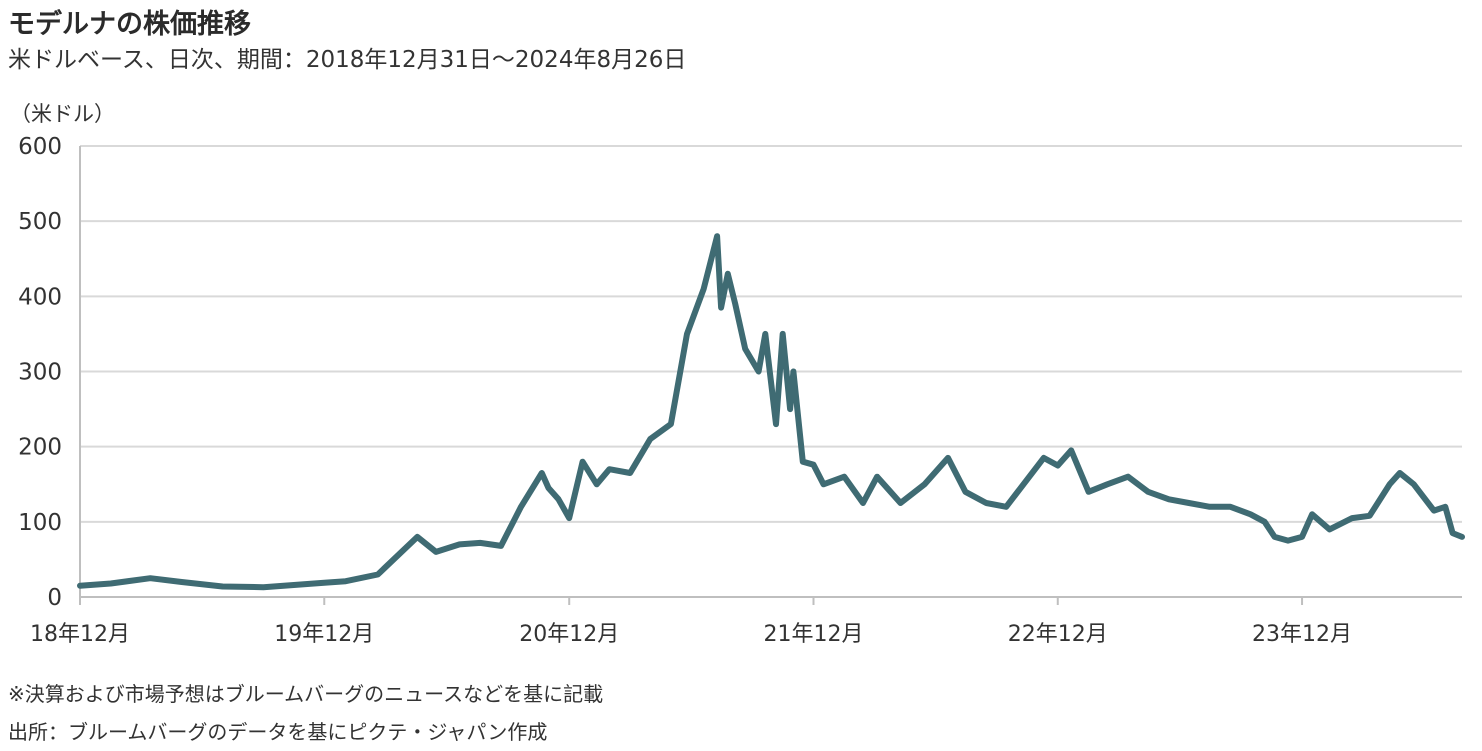  I want to click on y-tick-label: 500, so click(40, 222).